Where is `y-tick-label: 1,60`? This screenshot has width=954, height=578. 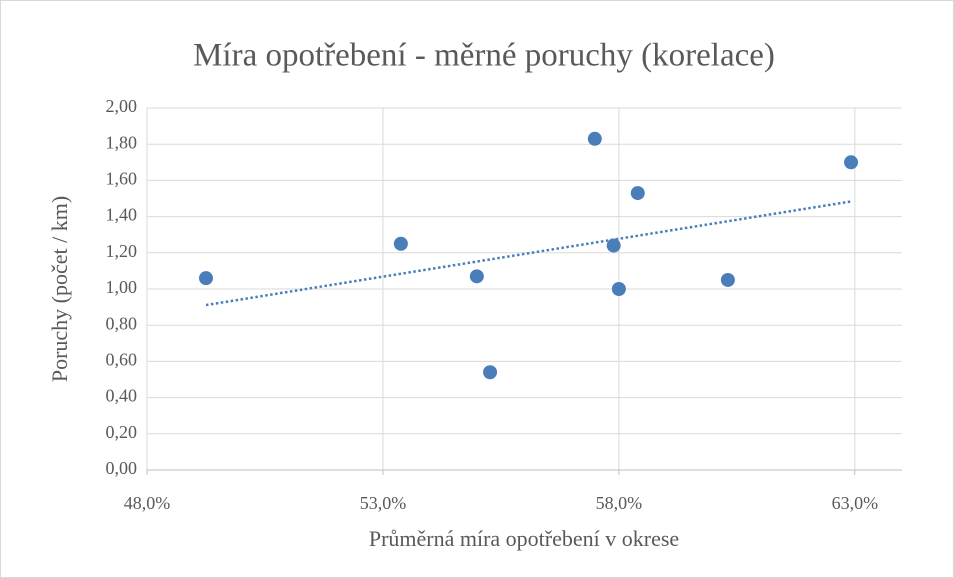
y-tick-label: 1,60 is located at coordinates (122, 179).